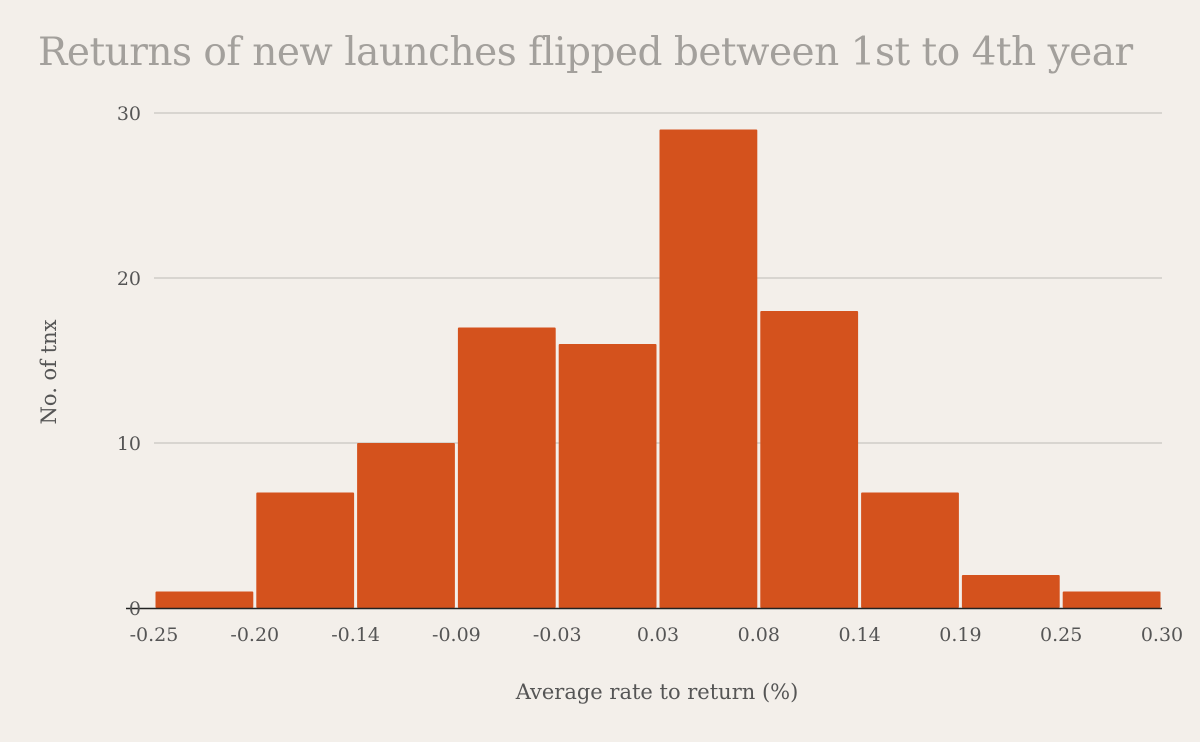  I want to click on y-tick-label: 30, so click(129, 114).